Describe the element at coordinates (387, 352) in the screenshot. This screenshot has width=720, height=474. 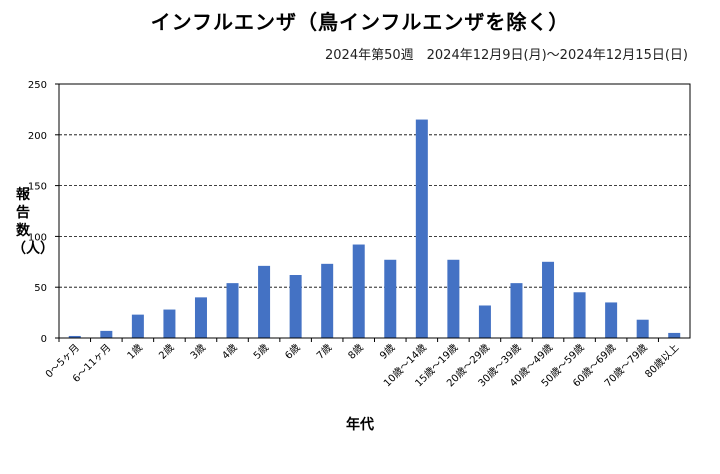
I see `x-tick-label: 9歳` at that location.